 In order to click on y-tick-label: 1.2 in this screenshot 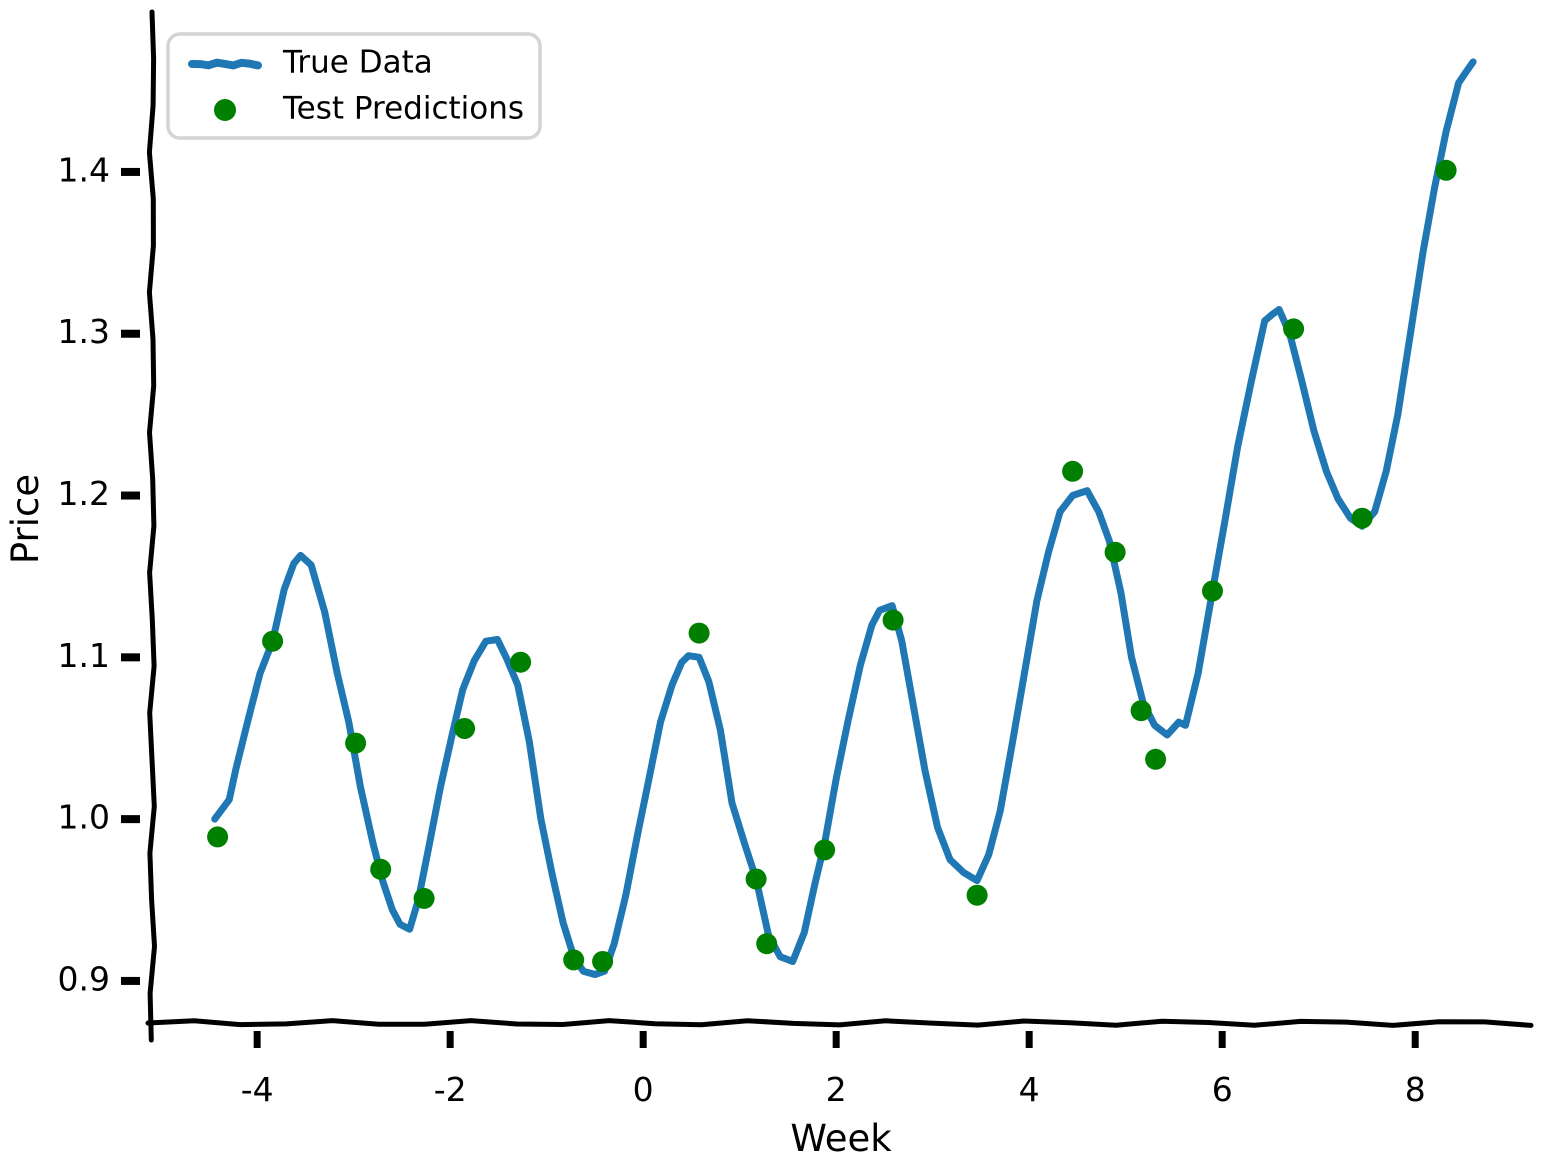, I will do `click(84, 493)`.